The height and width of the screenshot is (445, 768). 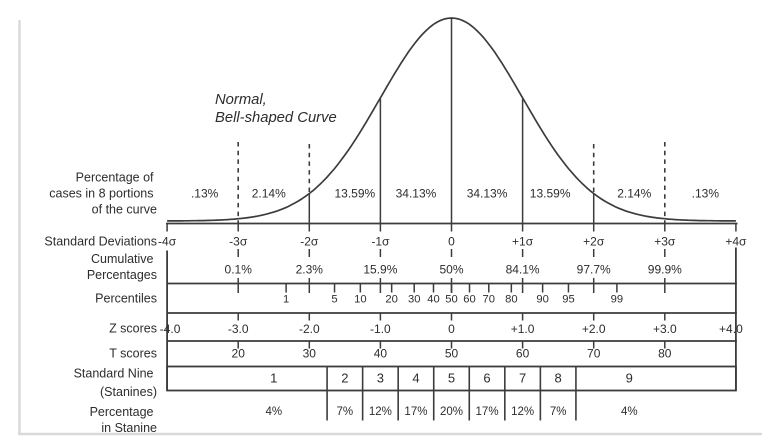 What do you see at coordinates (594, 242) in the screenshot?
I see `sd-value: +2σ` at bounding box center [594, 242].